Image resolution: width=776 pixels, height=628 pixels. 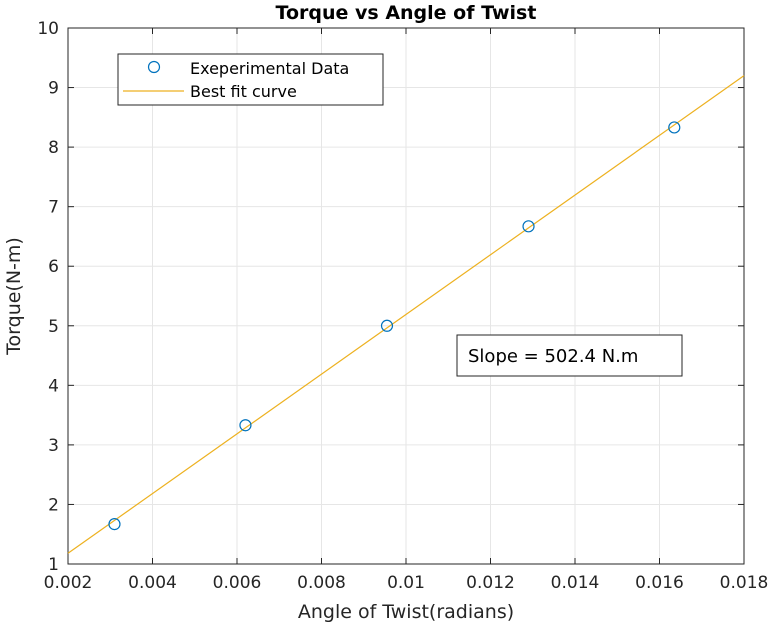 What do you see at coordinates (53, 148) in the screenshot?
I see `y-tick-label: 8` at bounding box center [53, 148].